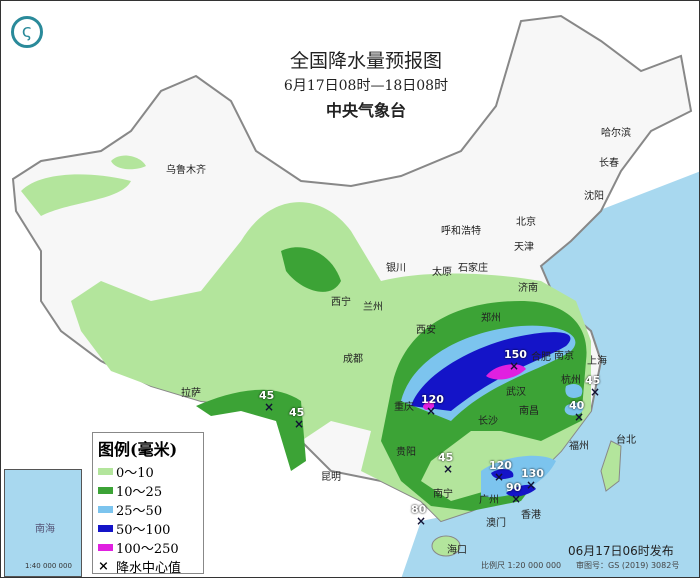 This screenshot has height=578, width=700. I want to click on legend-title: 图例(毫米), so click(138, 449).